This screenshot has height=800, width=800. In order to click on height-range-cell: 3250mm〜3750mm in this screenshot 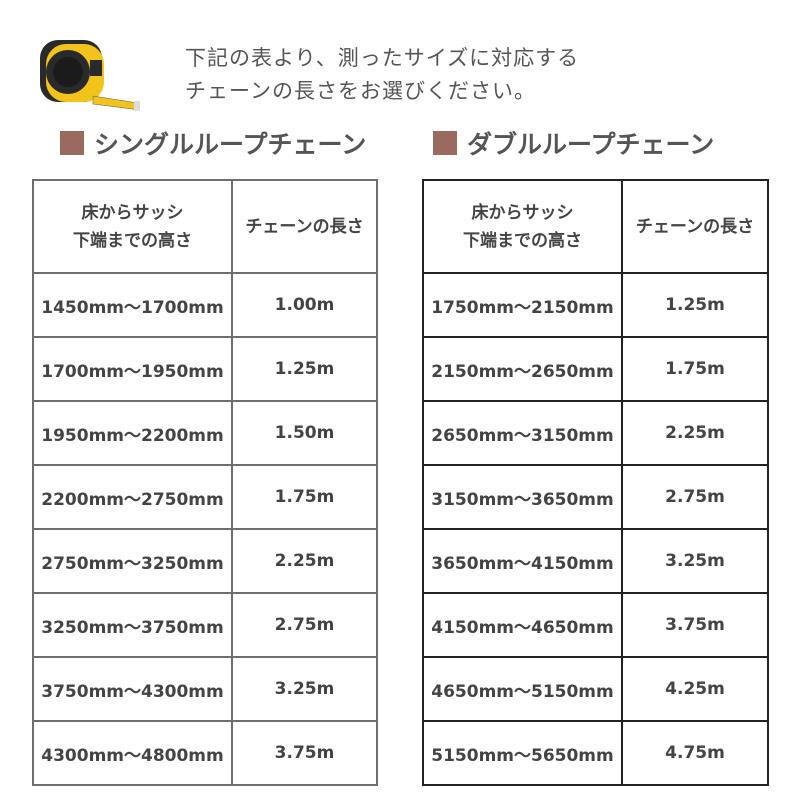, I will do `click(132, 625)`.